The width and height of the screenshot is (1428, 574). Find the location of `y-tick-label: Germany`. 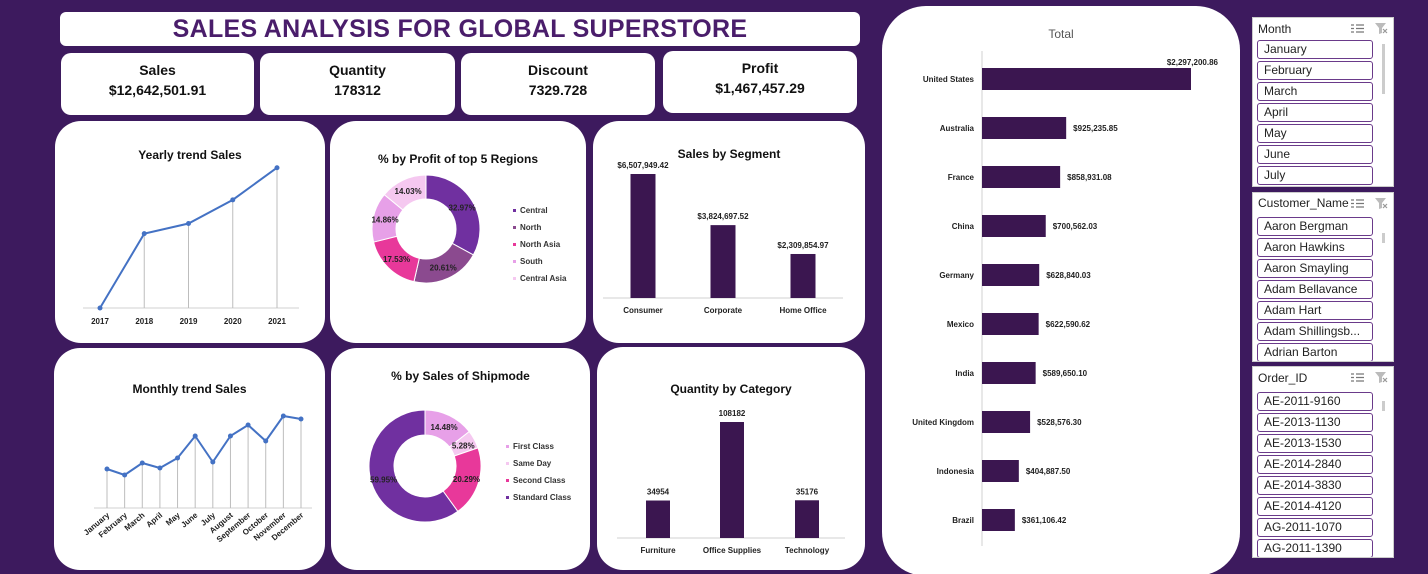

y-tick-label: Germany is located at coordinates (956, 275).